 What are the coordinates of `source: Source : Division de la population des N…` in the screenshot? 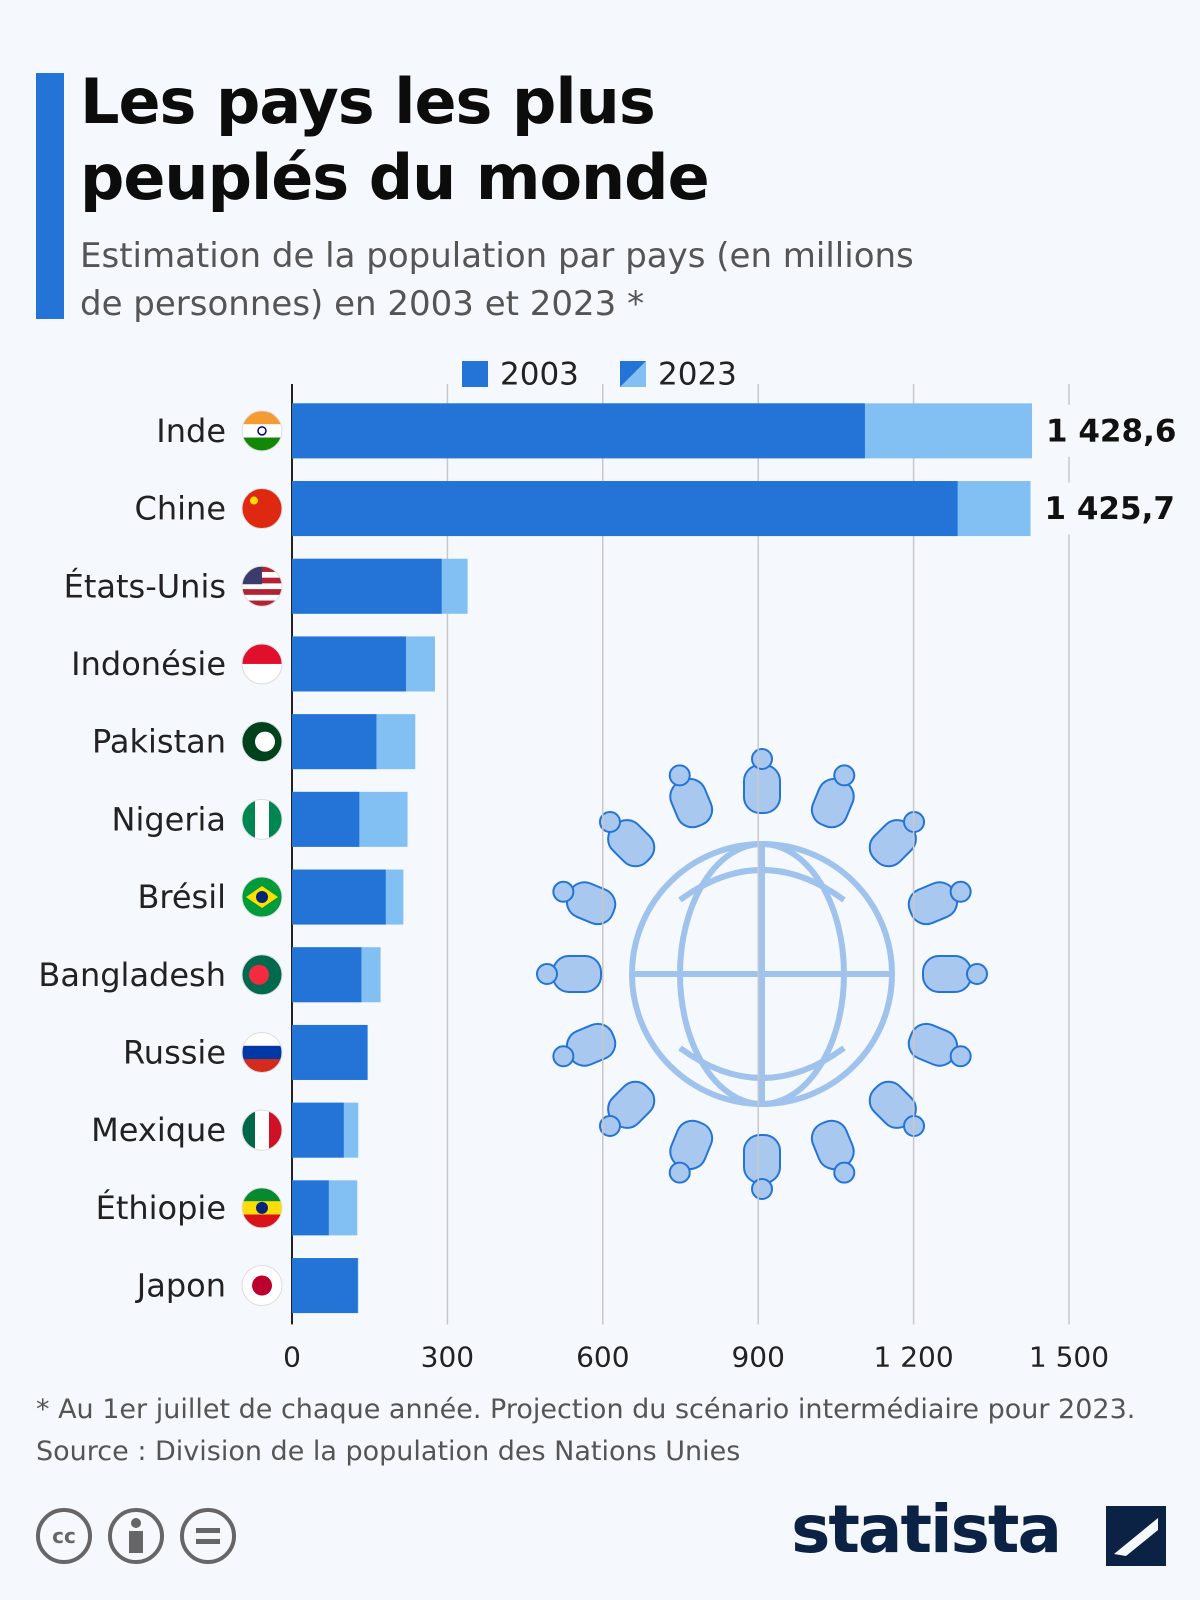 It's located at (388, 1451).